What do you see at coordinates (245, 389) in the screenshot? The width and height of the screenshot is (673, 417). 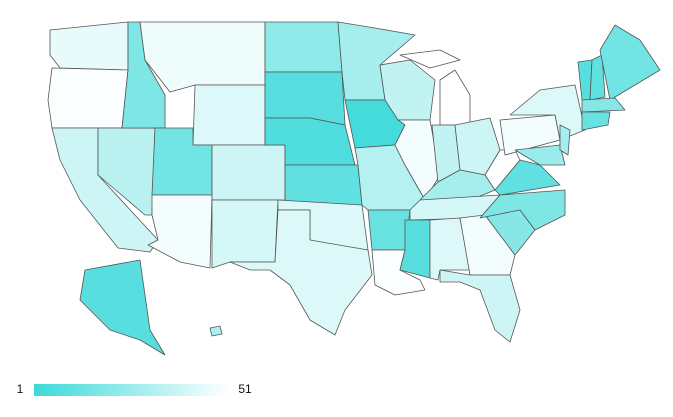 I see `legend-max: 51` at bounding box center [245, 389].